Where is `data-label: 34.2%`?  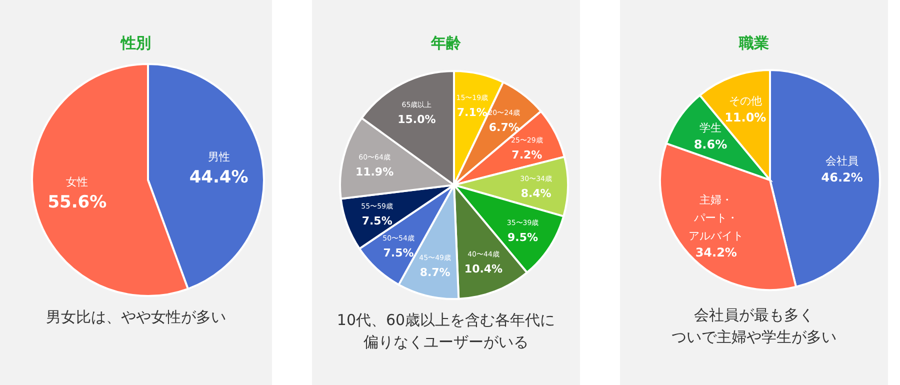 data-label: 34.2% is located at coordinates (716, 253).